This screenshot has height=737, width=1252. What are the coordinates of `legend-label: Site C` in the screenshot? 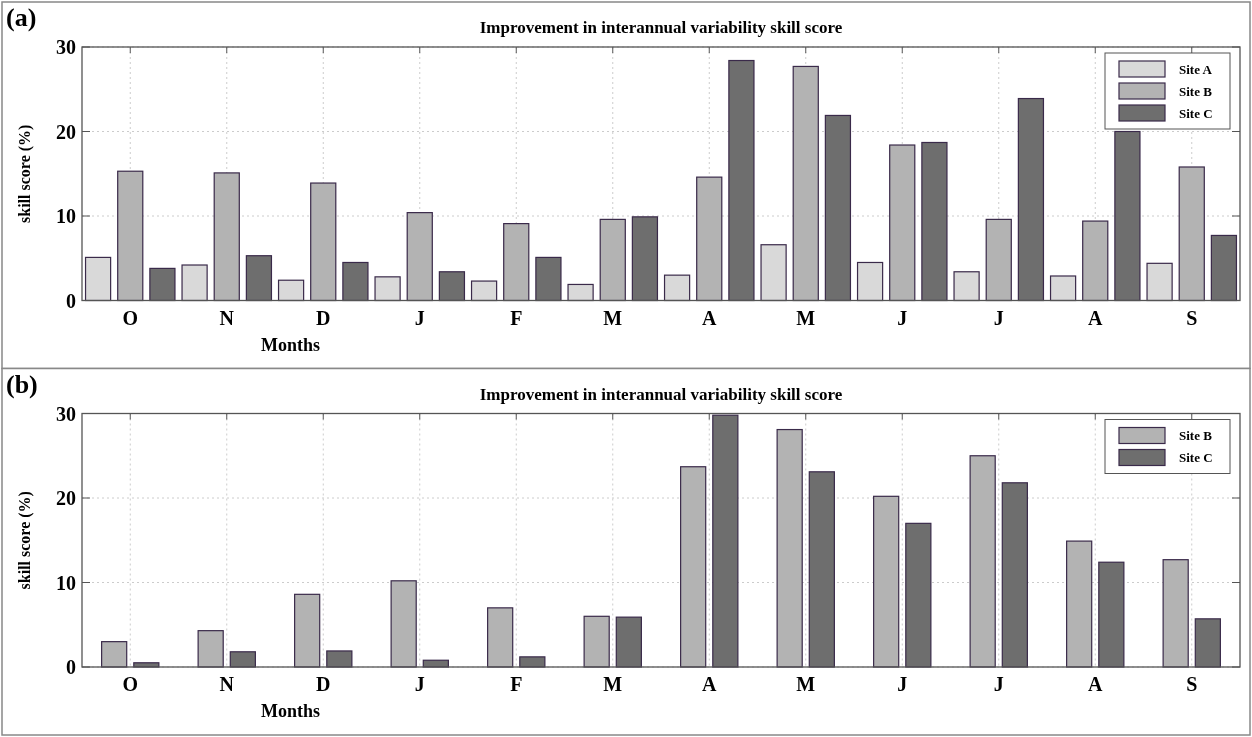 It's located at (1196, 458).